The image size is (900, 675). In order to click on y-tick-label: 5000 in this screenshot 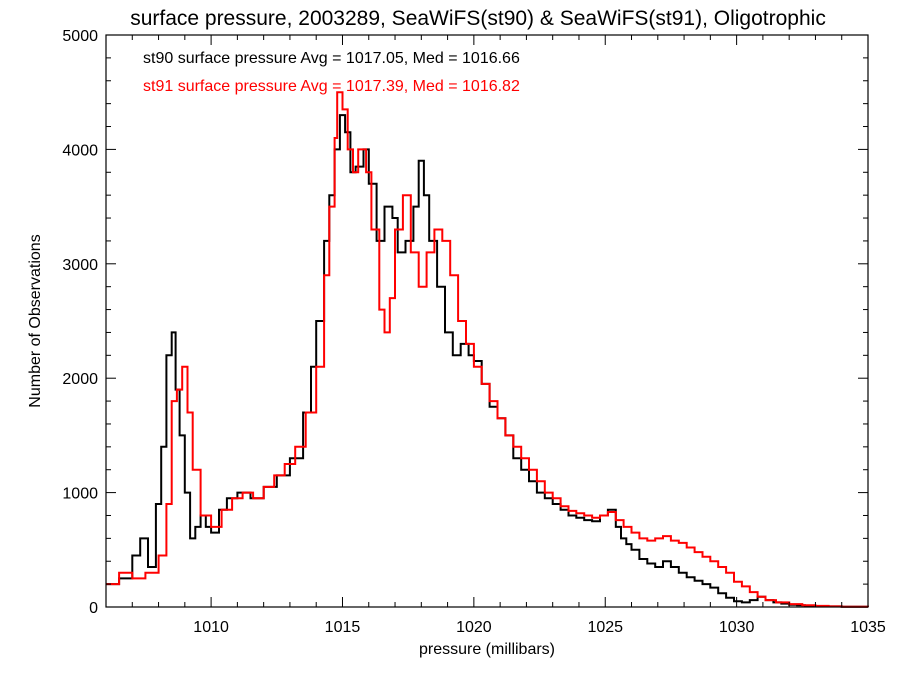, I will do `click(80, 36)`.